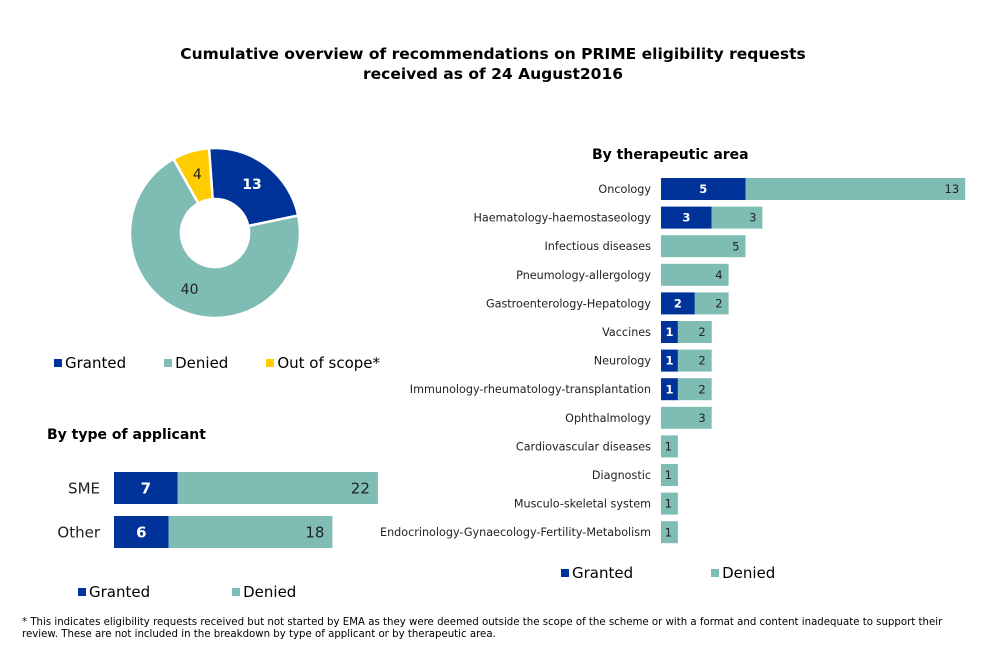 The image size is (986, 650). I want to click on value-label-granted-sme: 7, so click(146, 488).